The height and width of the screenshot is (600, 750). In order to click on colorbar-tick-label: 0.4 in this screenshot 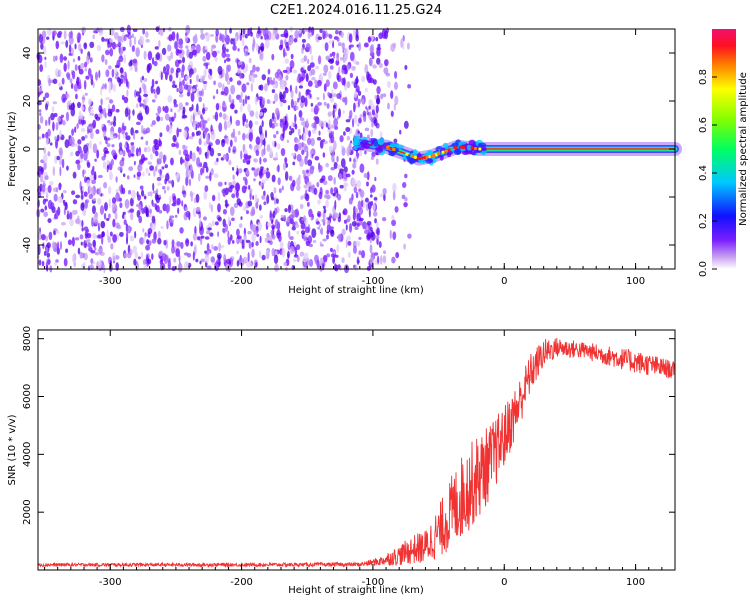, I will do `click(703, 173)`.